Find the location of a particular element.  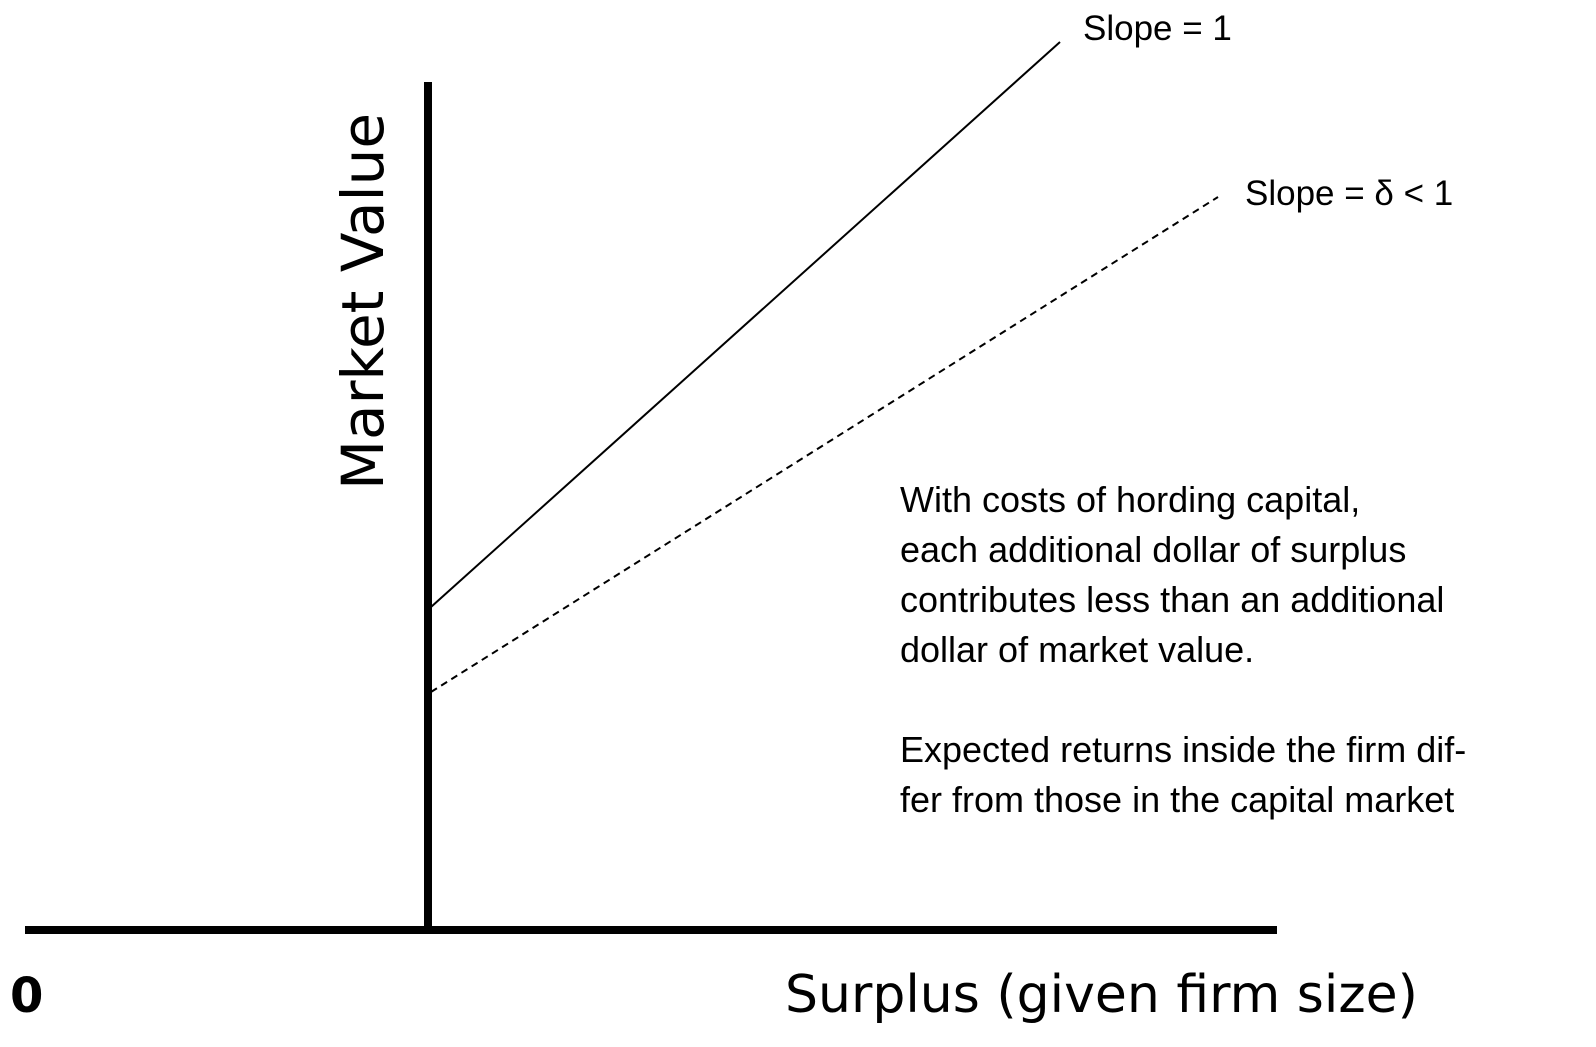

origin-label: 0 is located at coordinates (26, 996).